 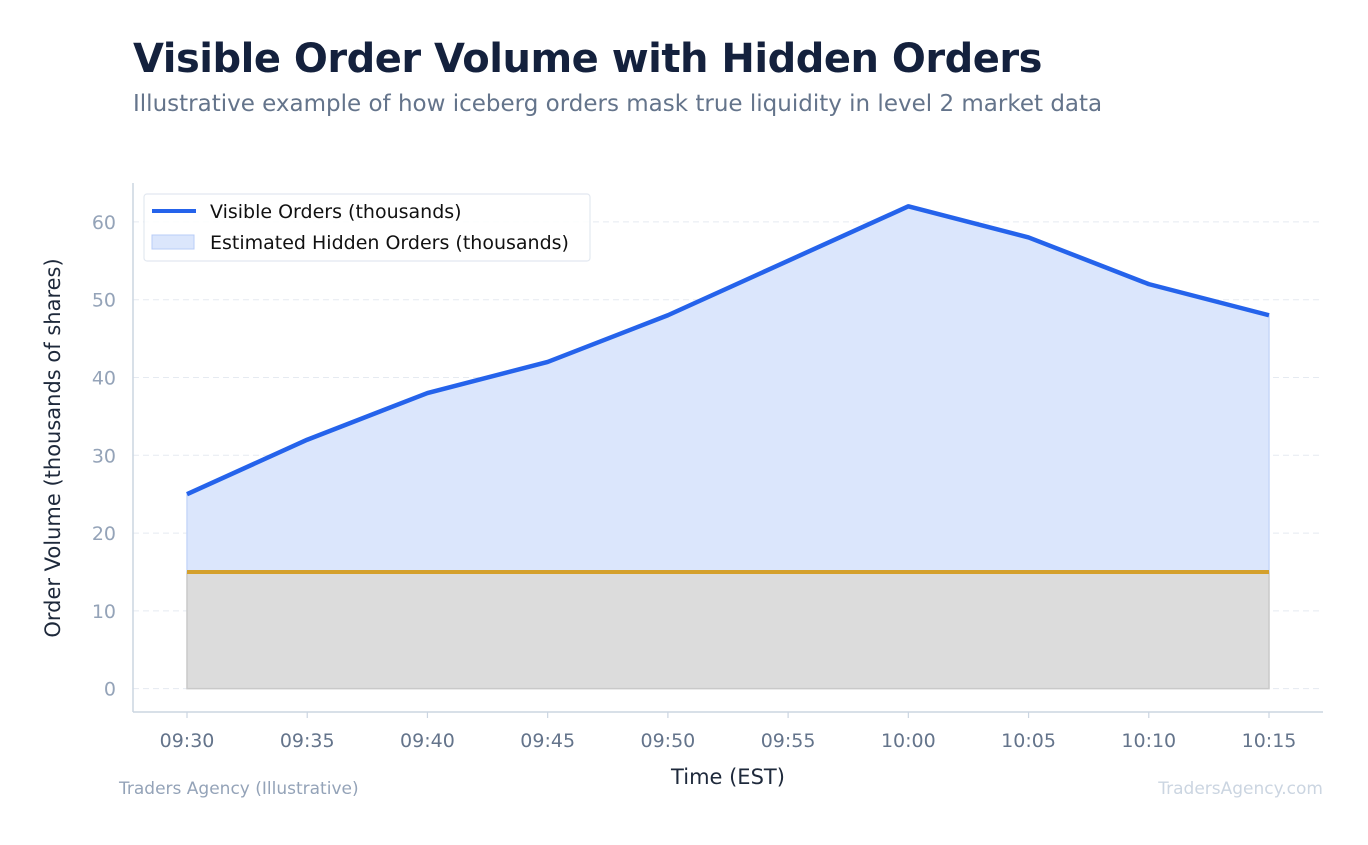 I want to click on x-tick-label-10:00: 10:00, so click(x=908, y=741).